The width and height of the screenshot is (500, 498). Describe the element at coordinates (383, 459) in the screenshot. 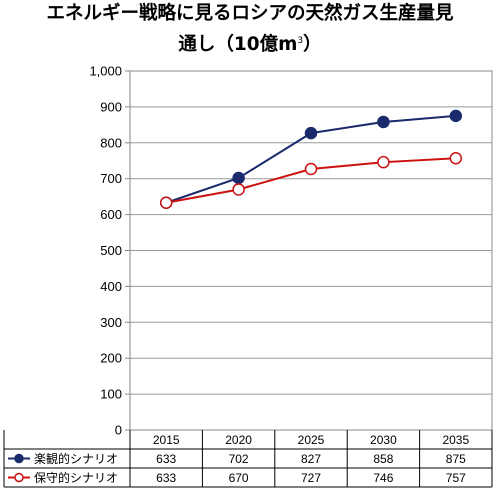

I see `table-value: 858` at that location.